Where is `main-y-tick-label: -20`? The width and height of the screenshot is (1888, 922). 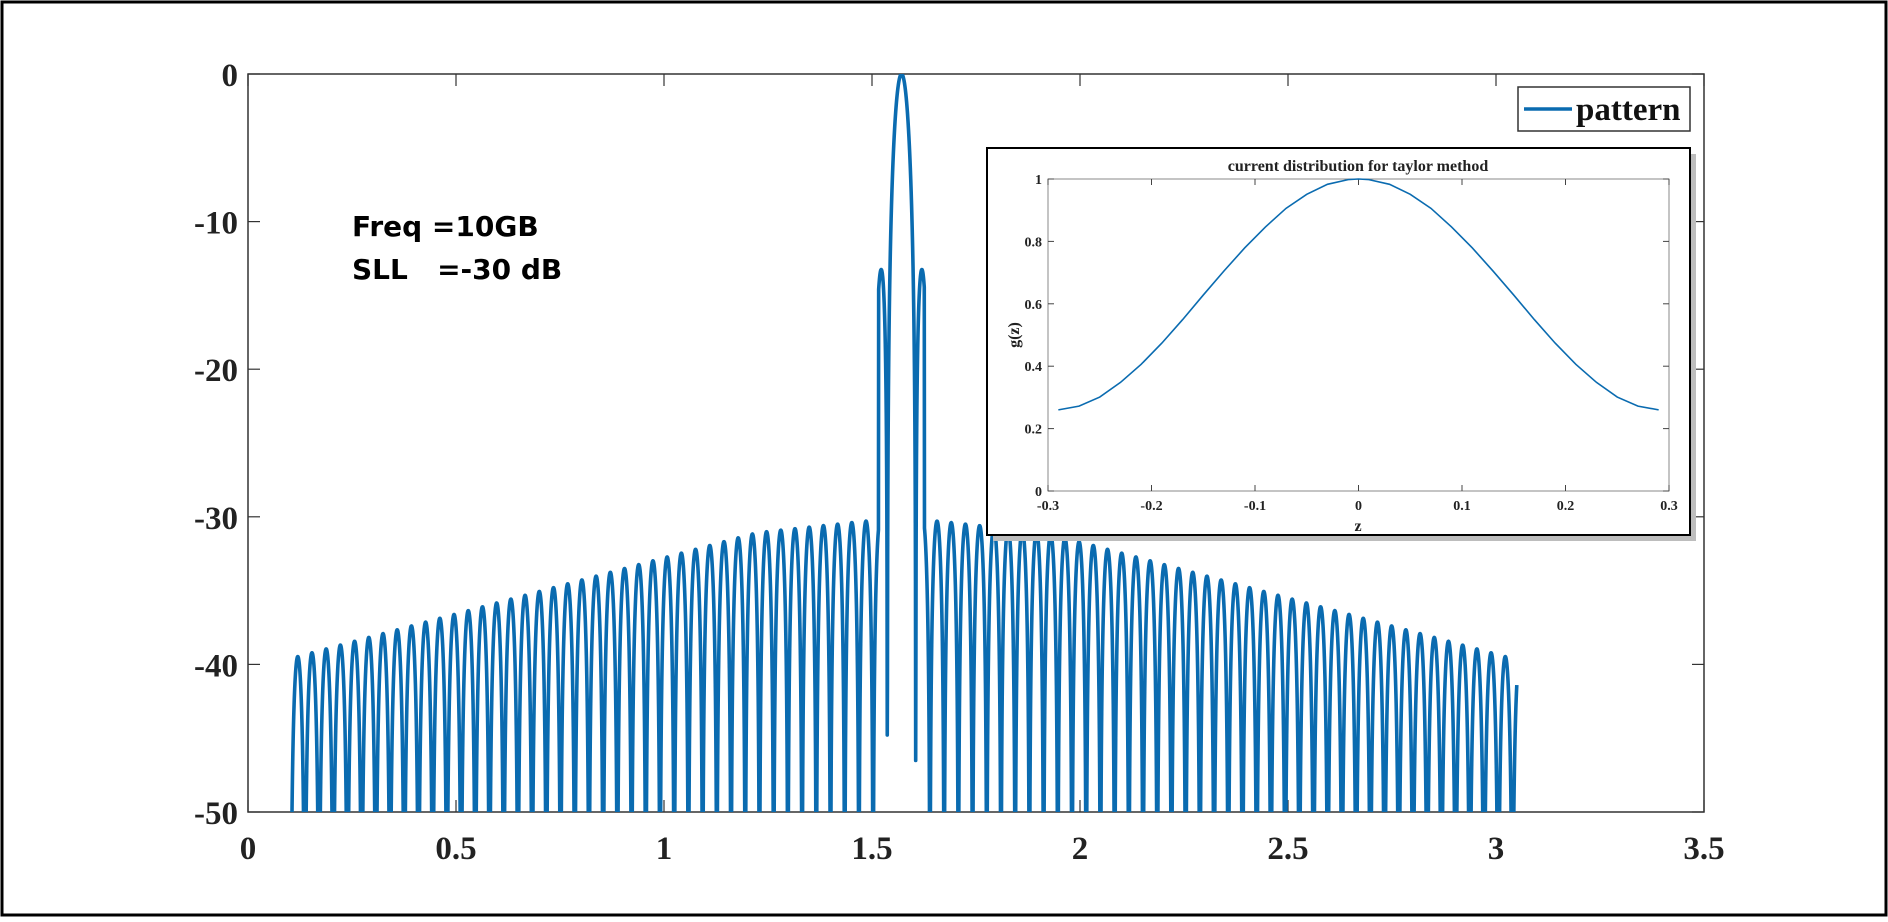
main-y-tick-label: -20 is located at coordinates (216, 371).